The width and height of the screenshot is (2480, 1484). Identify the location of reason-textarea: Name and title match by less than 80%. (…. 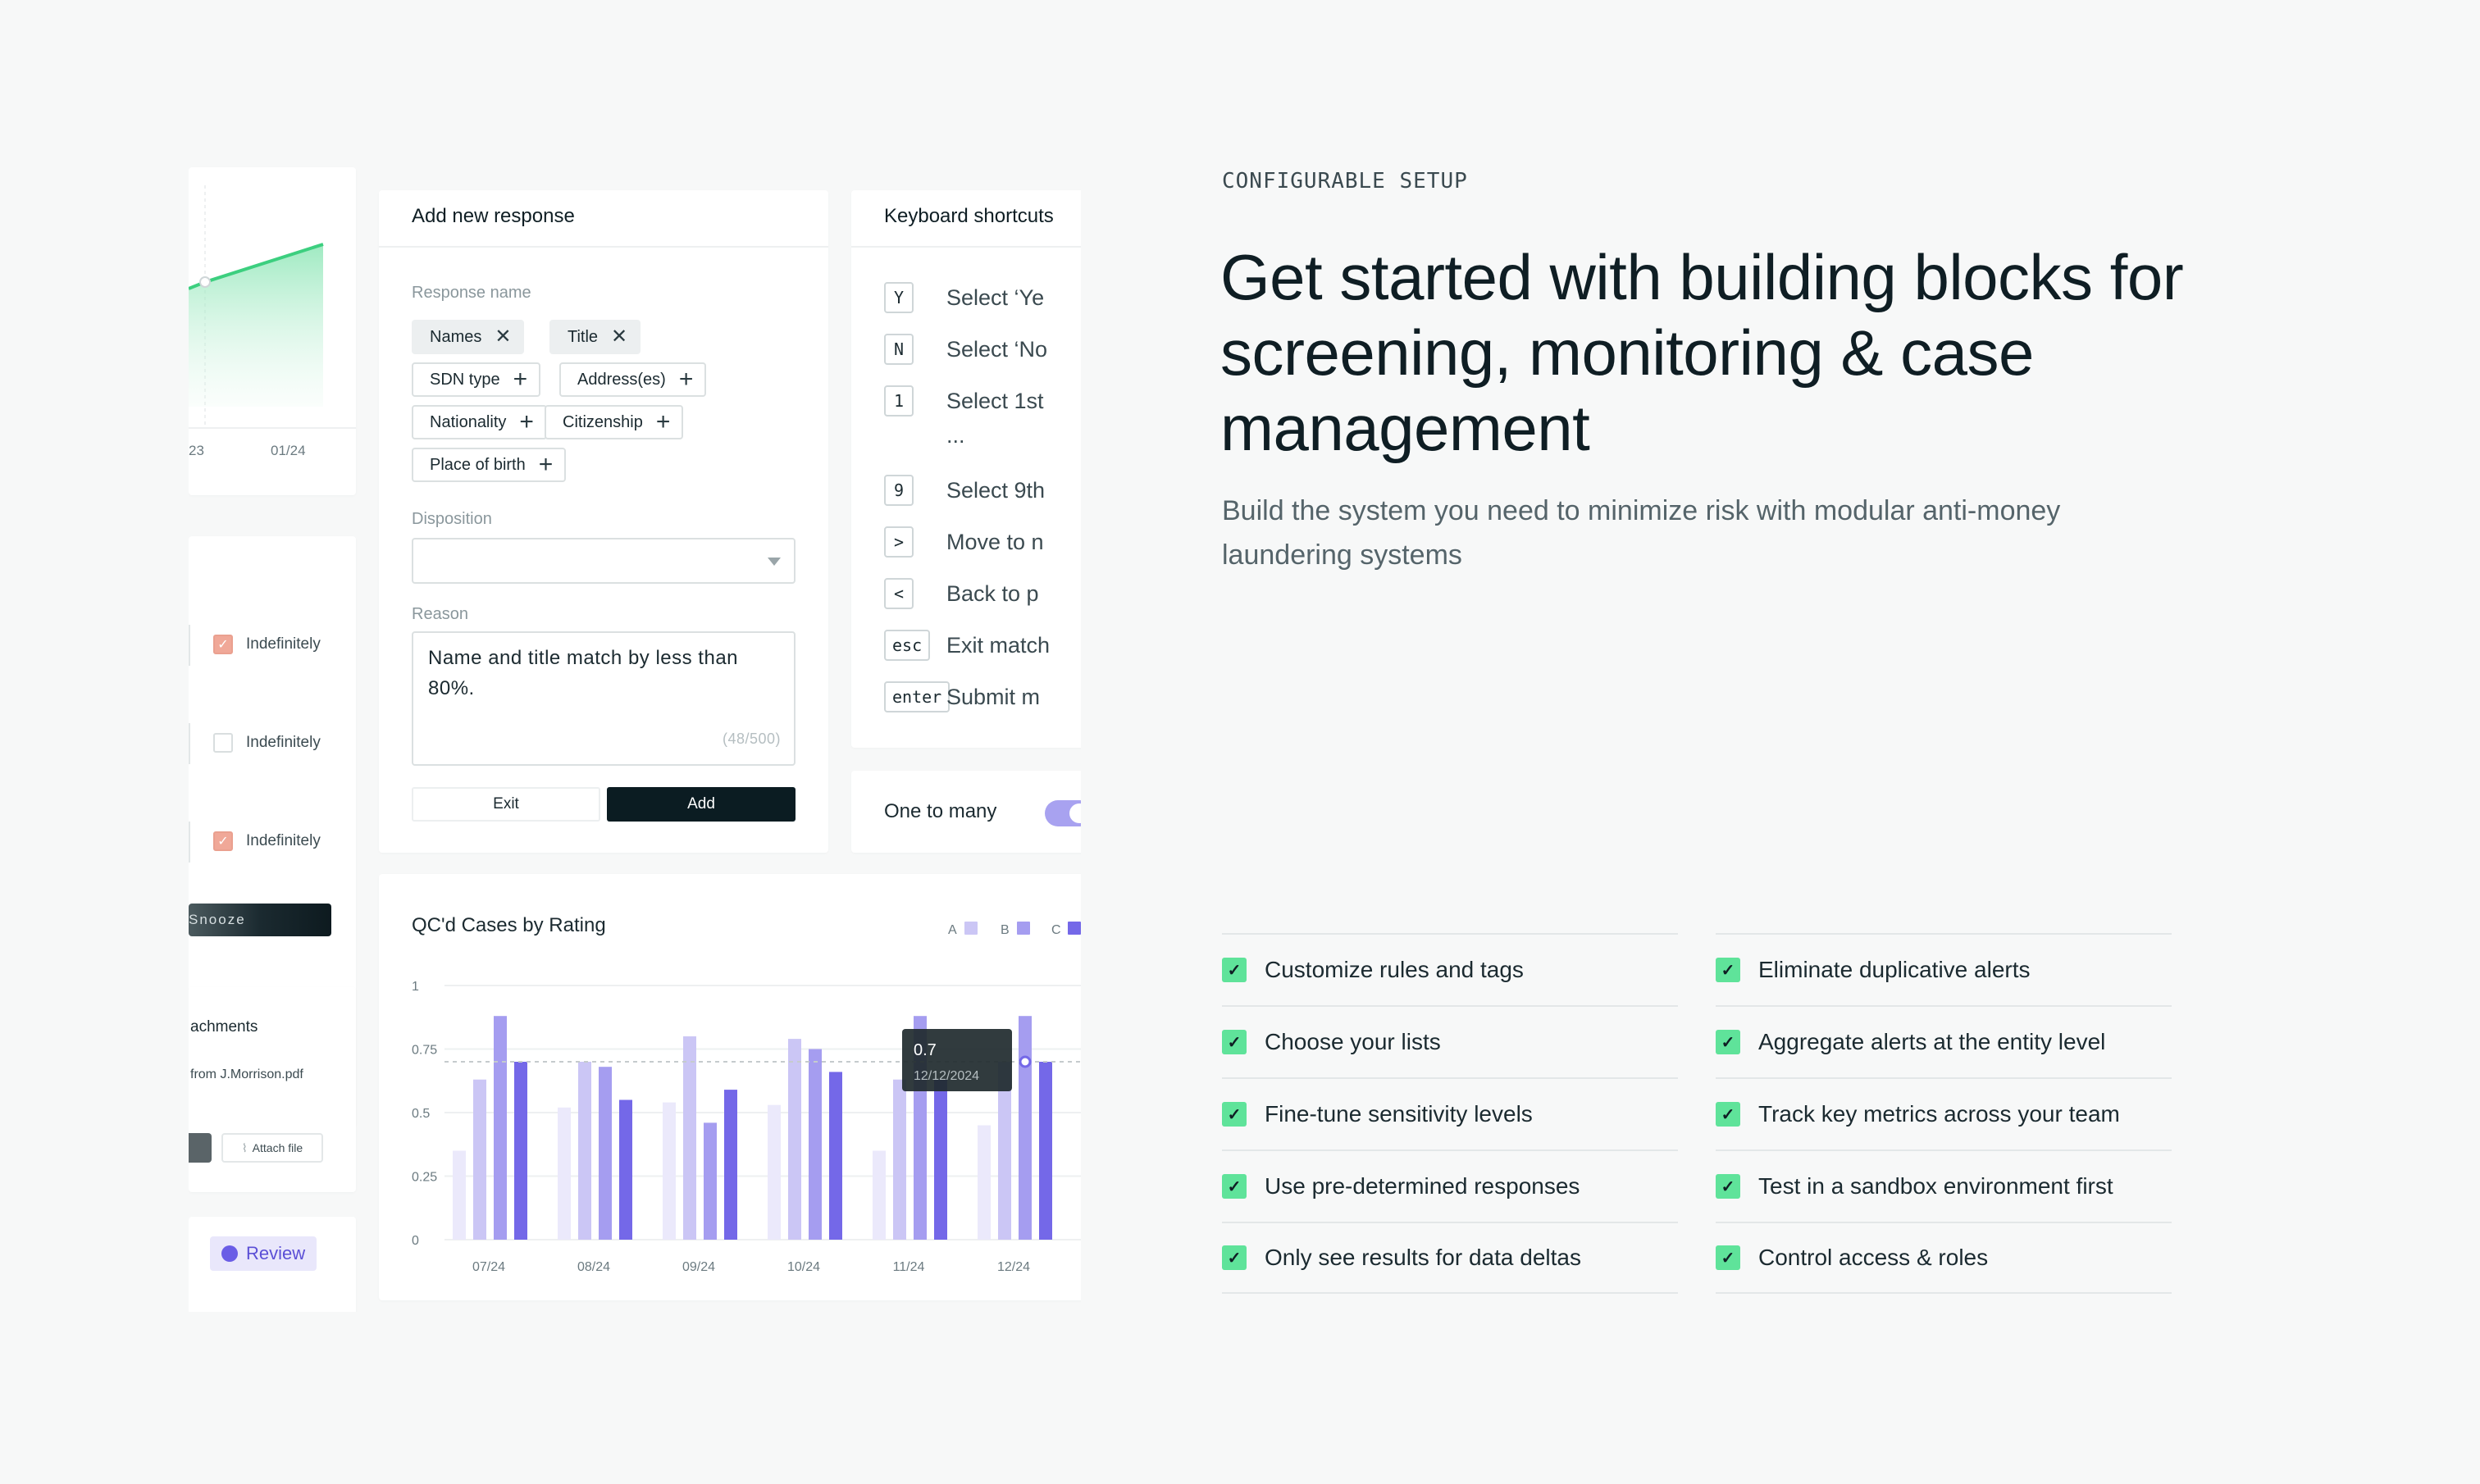
(604, 698).